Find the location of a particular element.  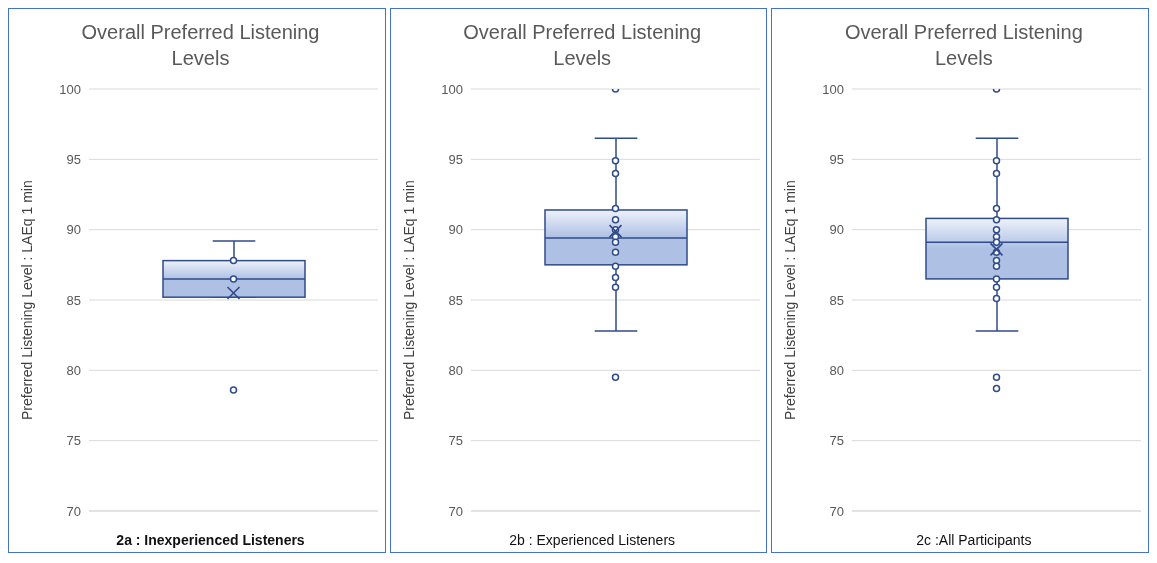

x-axis-title: 2b : Experienced Listeners is located at coordinates (592, 540).